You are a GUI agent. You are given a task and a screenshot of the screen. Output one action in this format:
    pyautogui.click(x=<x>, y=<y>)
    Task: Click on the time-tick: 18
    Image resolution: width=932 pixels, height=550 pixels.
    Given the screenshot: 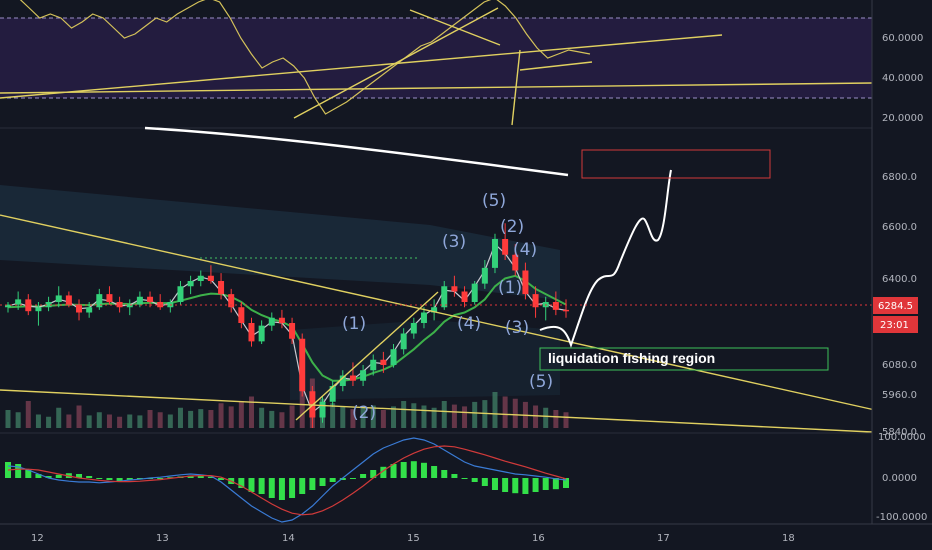 What is the action you would take?
    pyautogui.click(x=788, y=538)
    